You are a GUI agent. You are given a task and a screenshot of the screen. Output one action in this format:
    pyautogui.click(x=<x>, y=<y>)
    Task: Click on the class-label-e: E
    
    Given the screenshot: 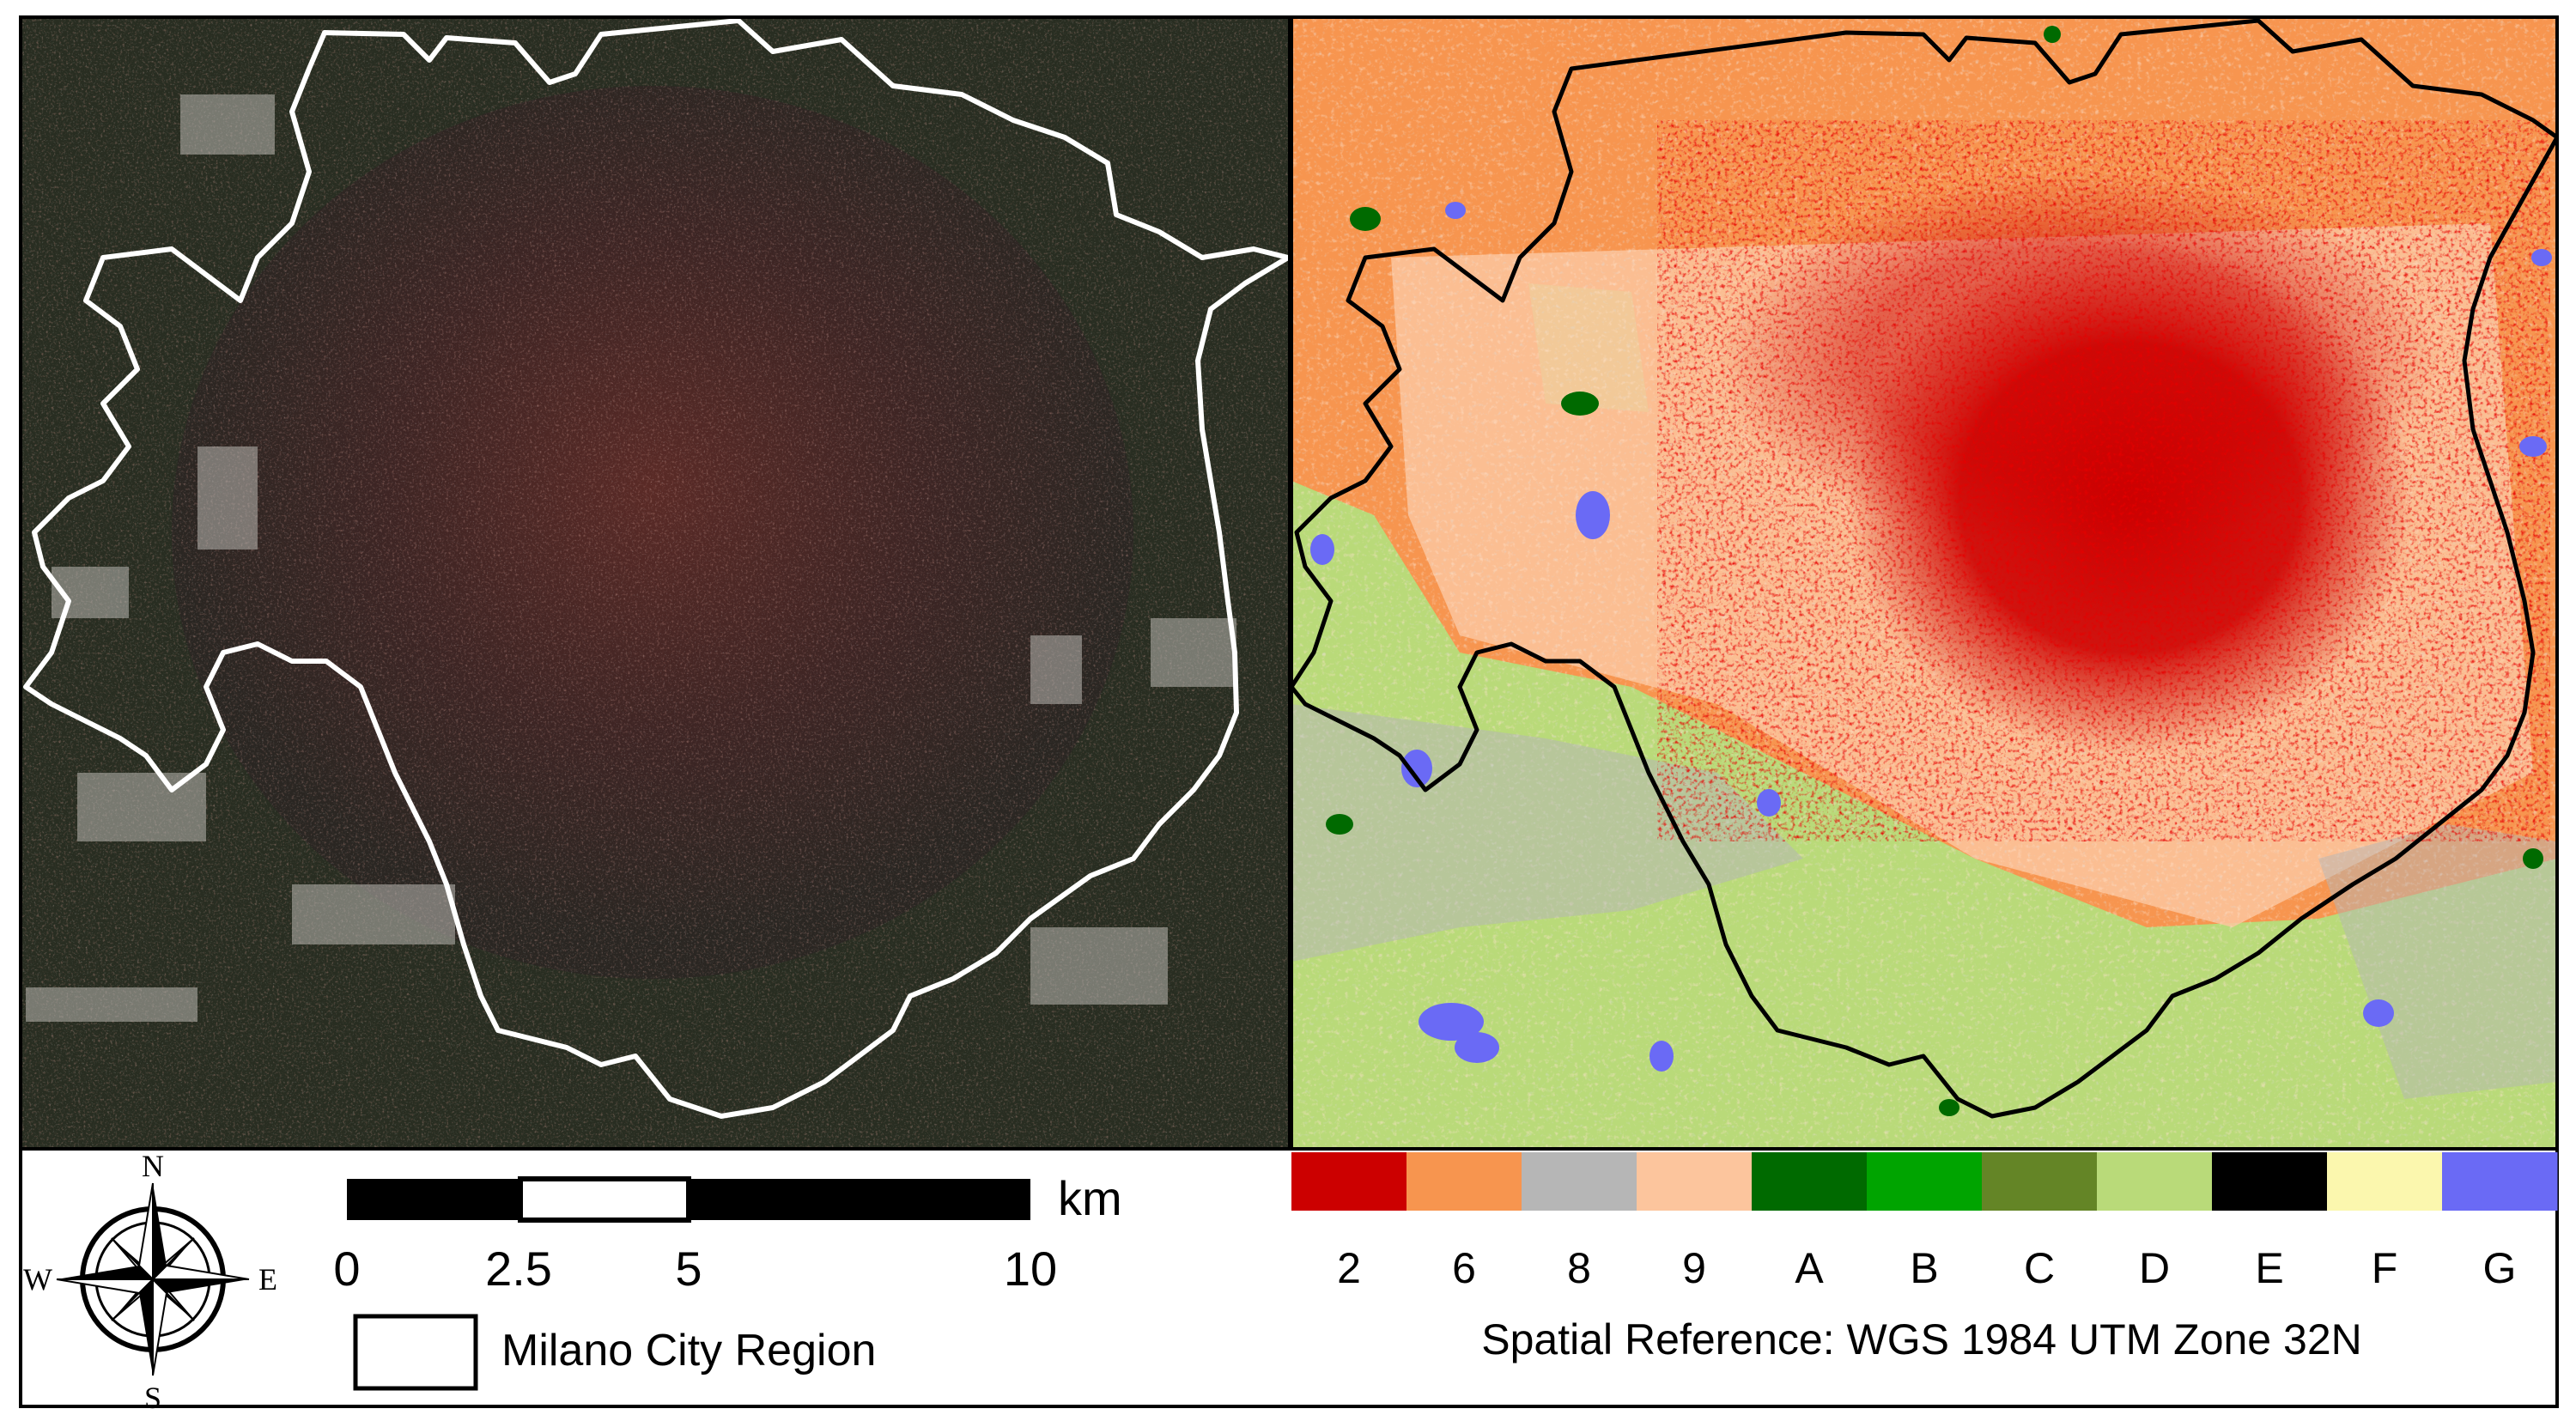 What is the action you would take?
    pyautogui.click(x=2269, y=1268)
    